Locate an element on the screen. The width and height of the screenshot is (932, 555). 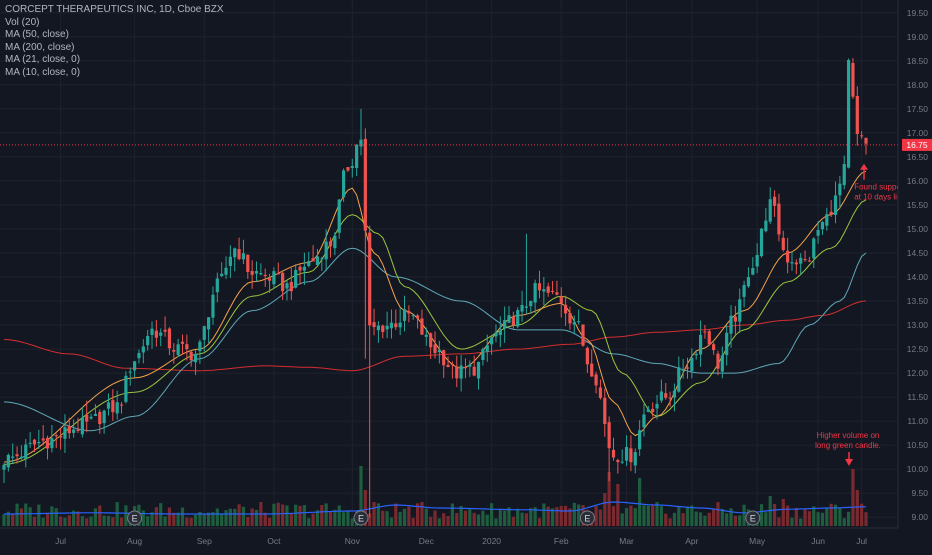
y-tick-label: 11.00 is located at coordinates (917, 421).